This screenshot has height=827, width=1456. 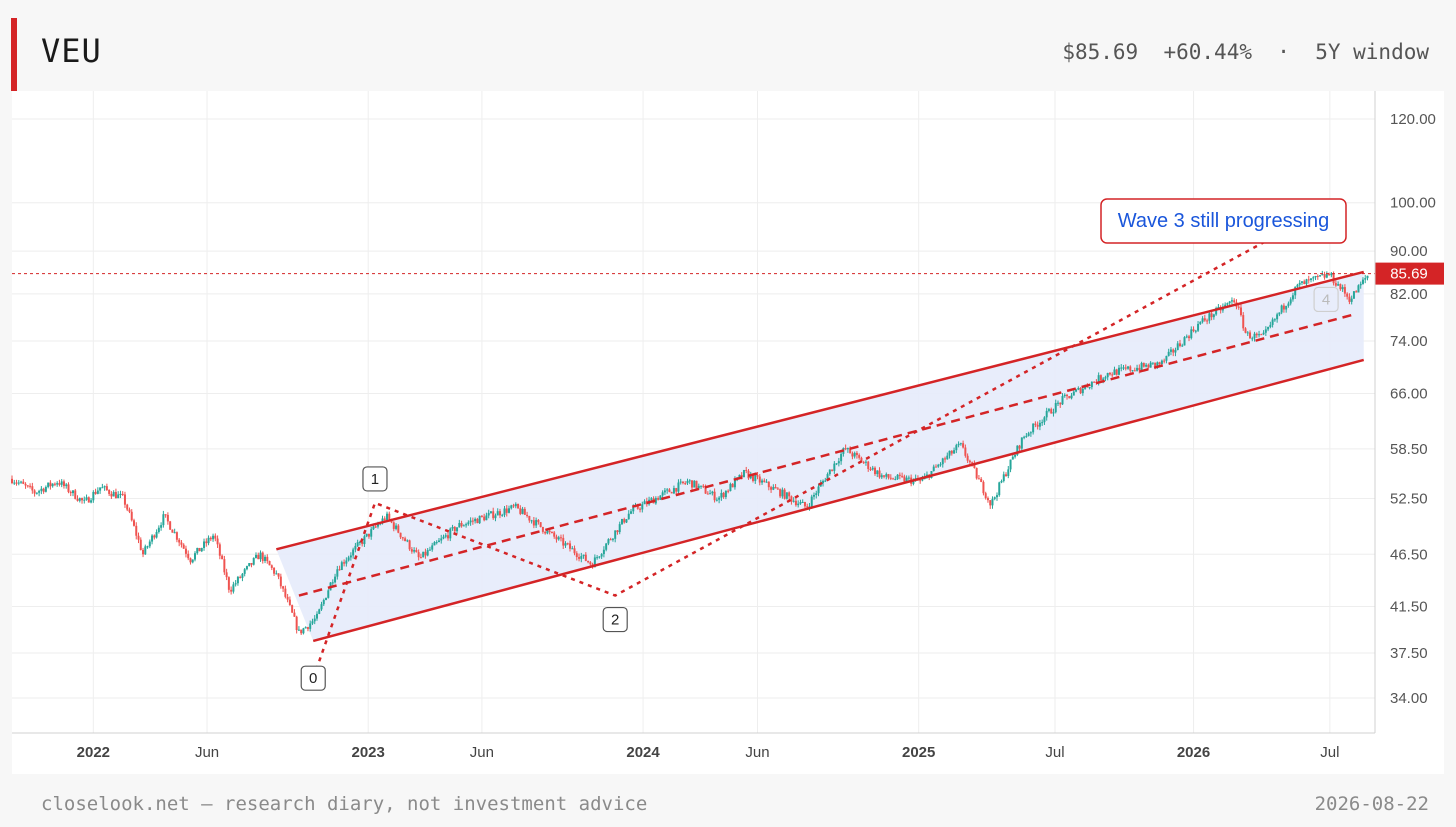 I want to click on last-price-tag-label: 85.69, so click(x=1409, y=274).